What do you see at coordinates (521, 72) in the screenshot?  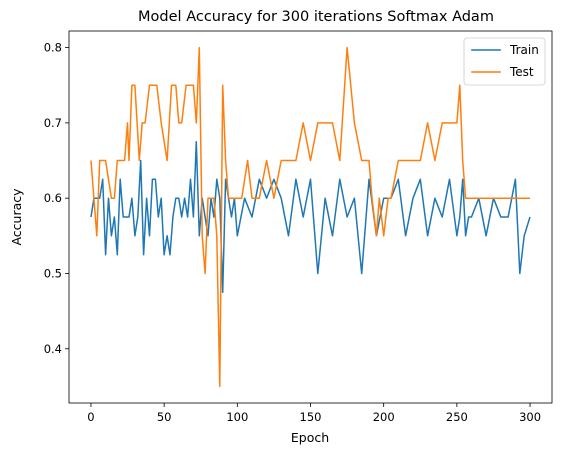 I see `legend-test-label: Test` at bounding box center [521, 72].